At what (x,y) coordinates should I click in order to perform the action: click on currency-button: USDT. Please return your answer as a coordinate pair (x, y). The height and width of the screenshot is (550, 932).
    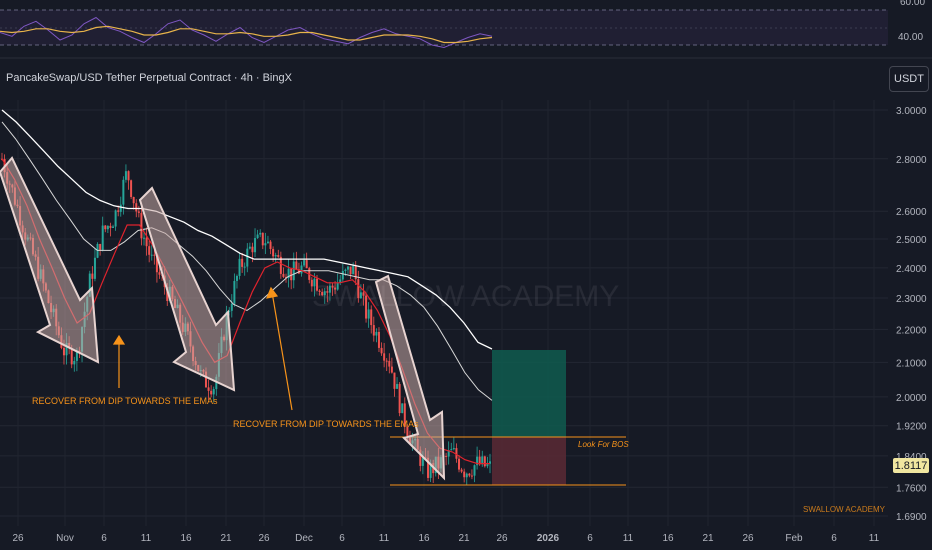
    Looking at the image, I should click on (909, 79).